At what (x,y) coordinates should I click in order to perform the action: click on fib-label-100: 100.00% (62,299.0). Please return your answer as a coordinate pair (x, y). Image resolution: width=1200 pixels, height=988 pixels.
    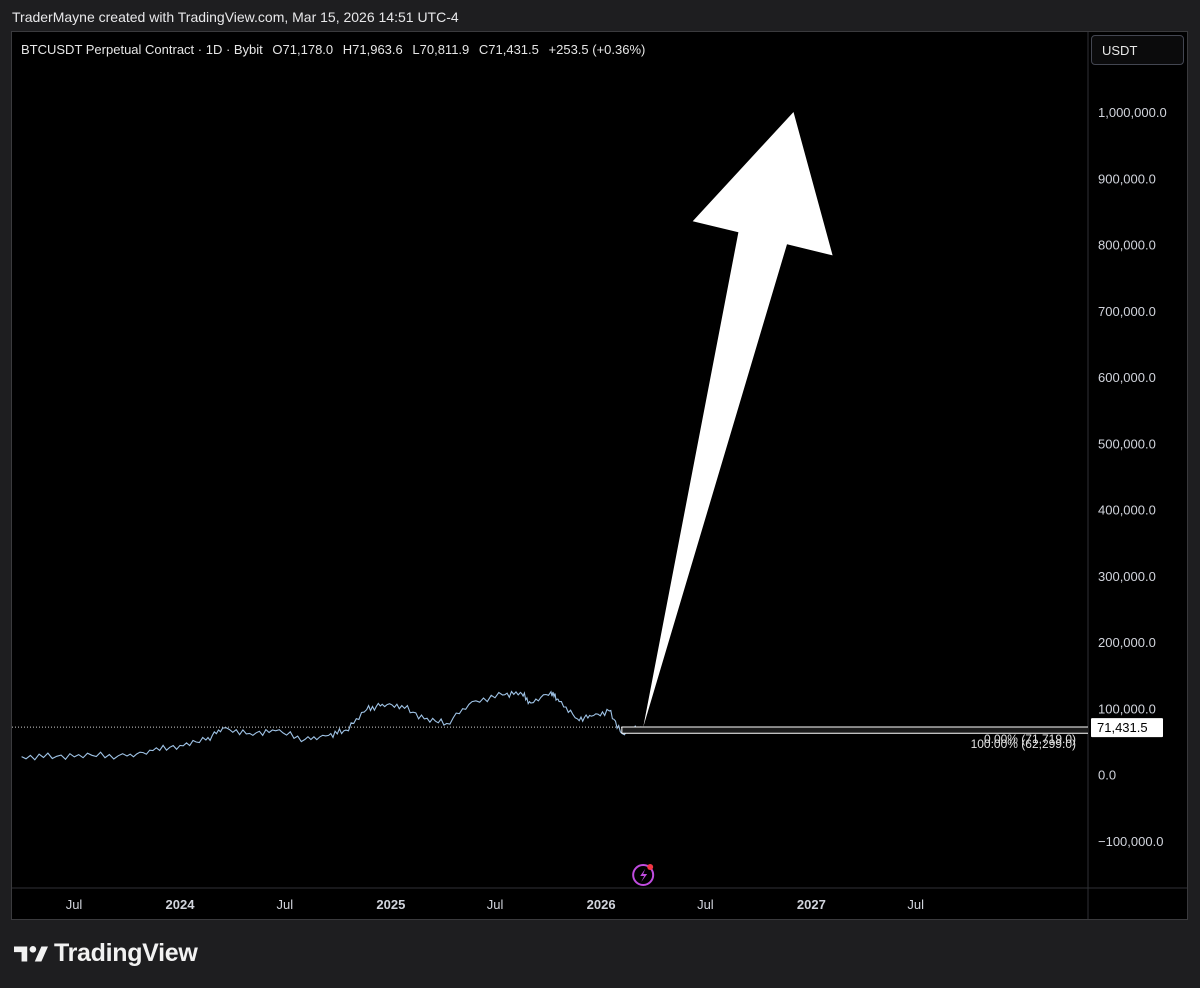
    Looking at the image, I should click on (1023, 744).